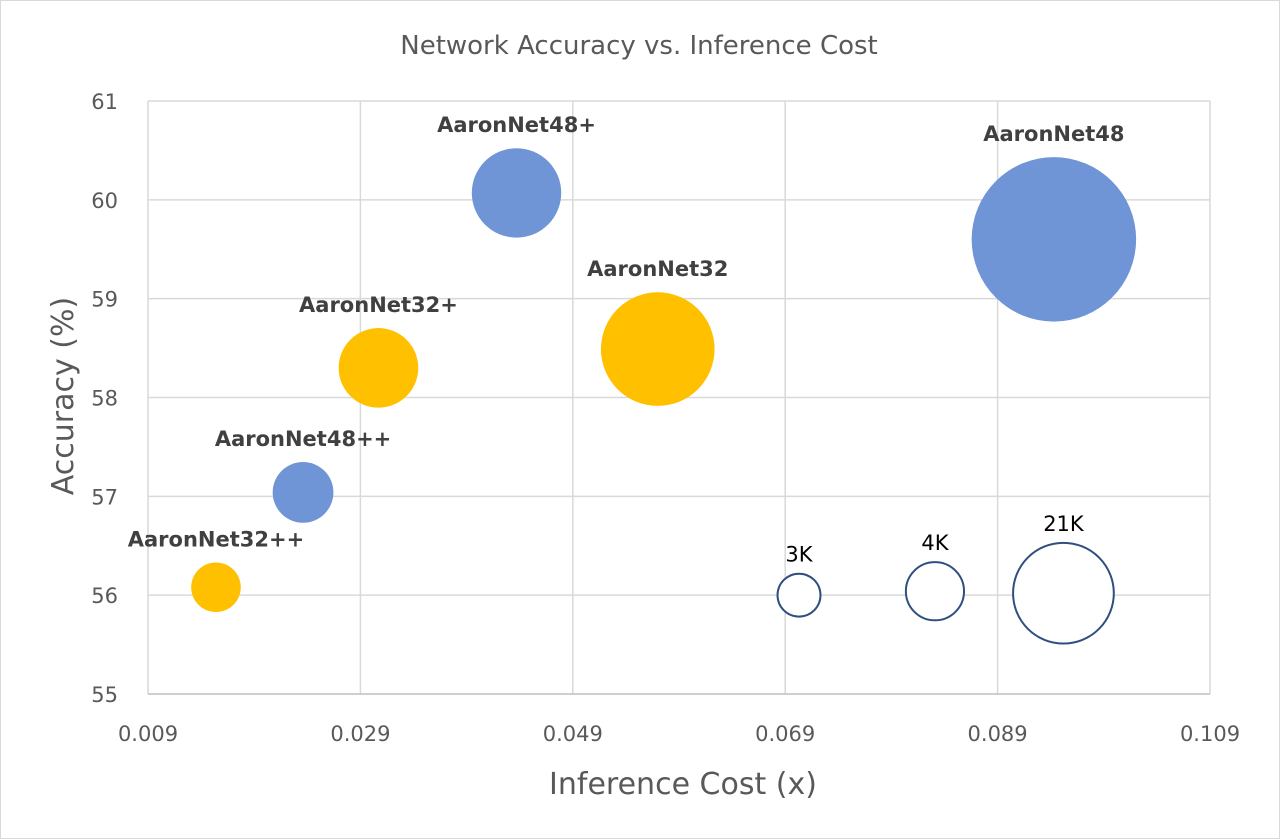 The width and height of the screenshot is (1280, 839). What do you see at coordinates (104, 300) in the screenshot?
I see `y-tick-label: 59` at bounding box center [104, 300].